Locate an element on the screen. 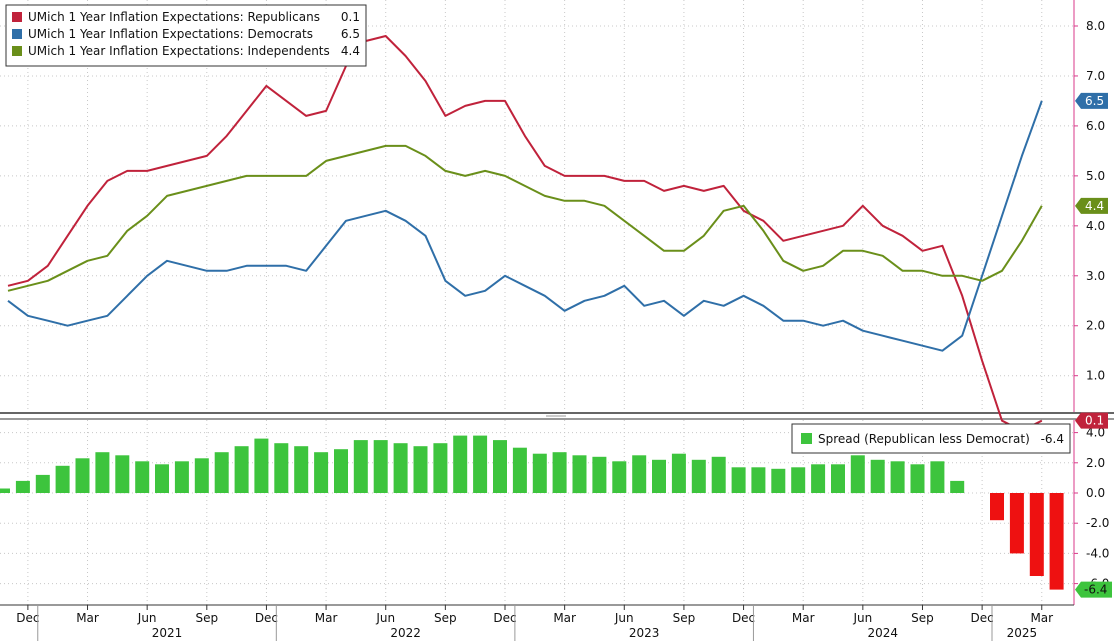 Image resolution: width=1114 pixels, height=641 pixels. y-tick-label: 1.0 is located at coordinates (1095, 376).